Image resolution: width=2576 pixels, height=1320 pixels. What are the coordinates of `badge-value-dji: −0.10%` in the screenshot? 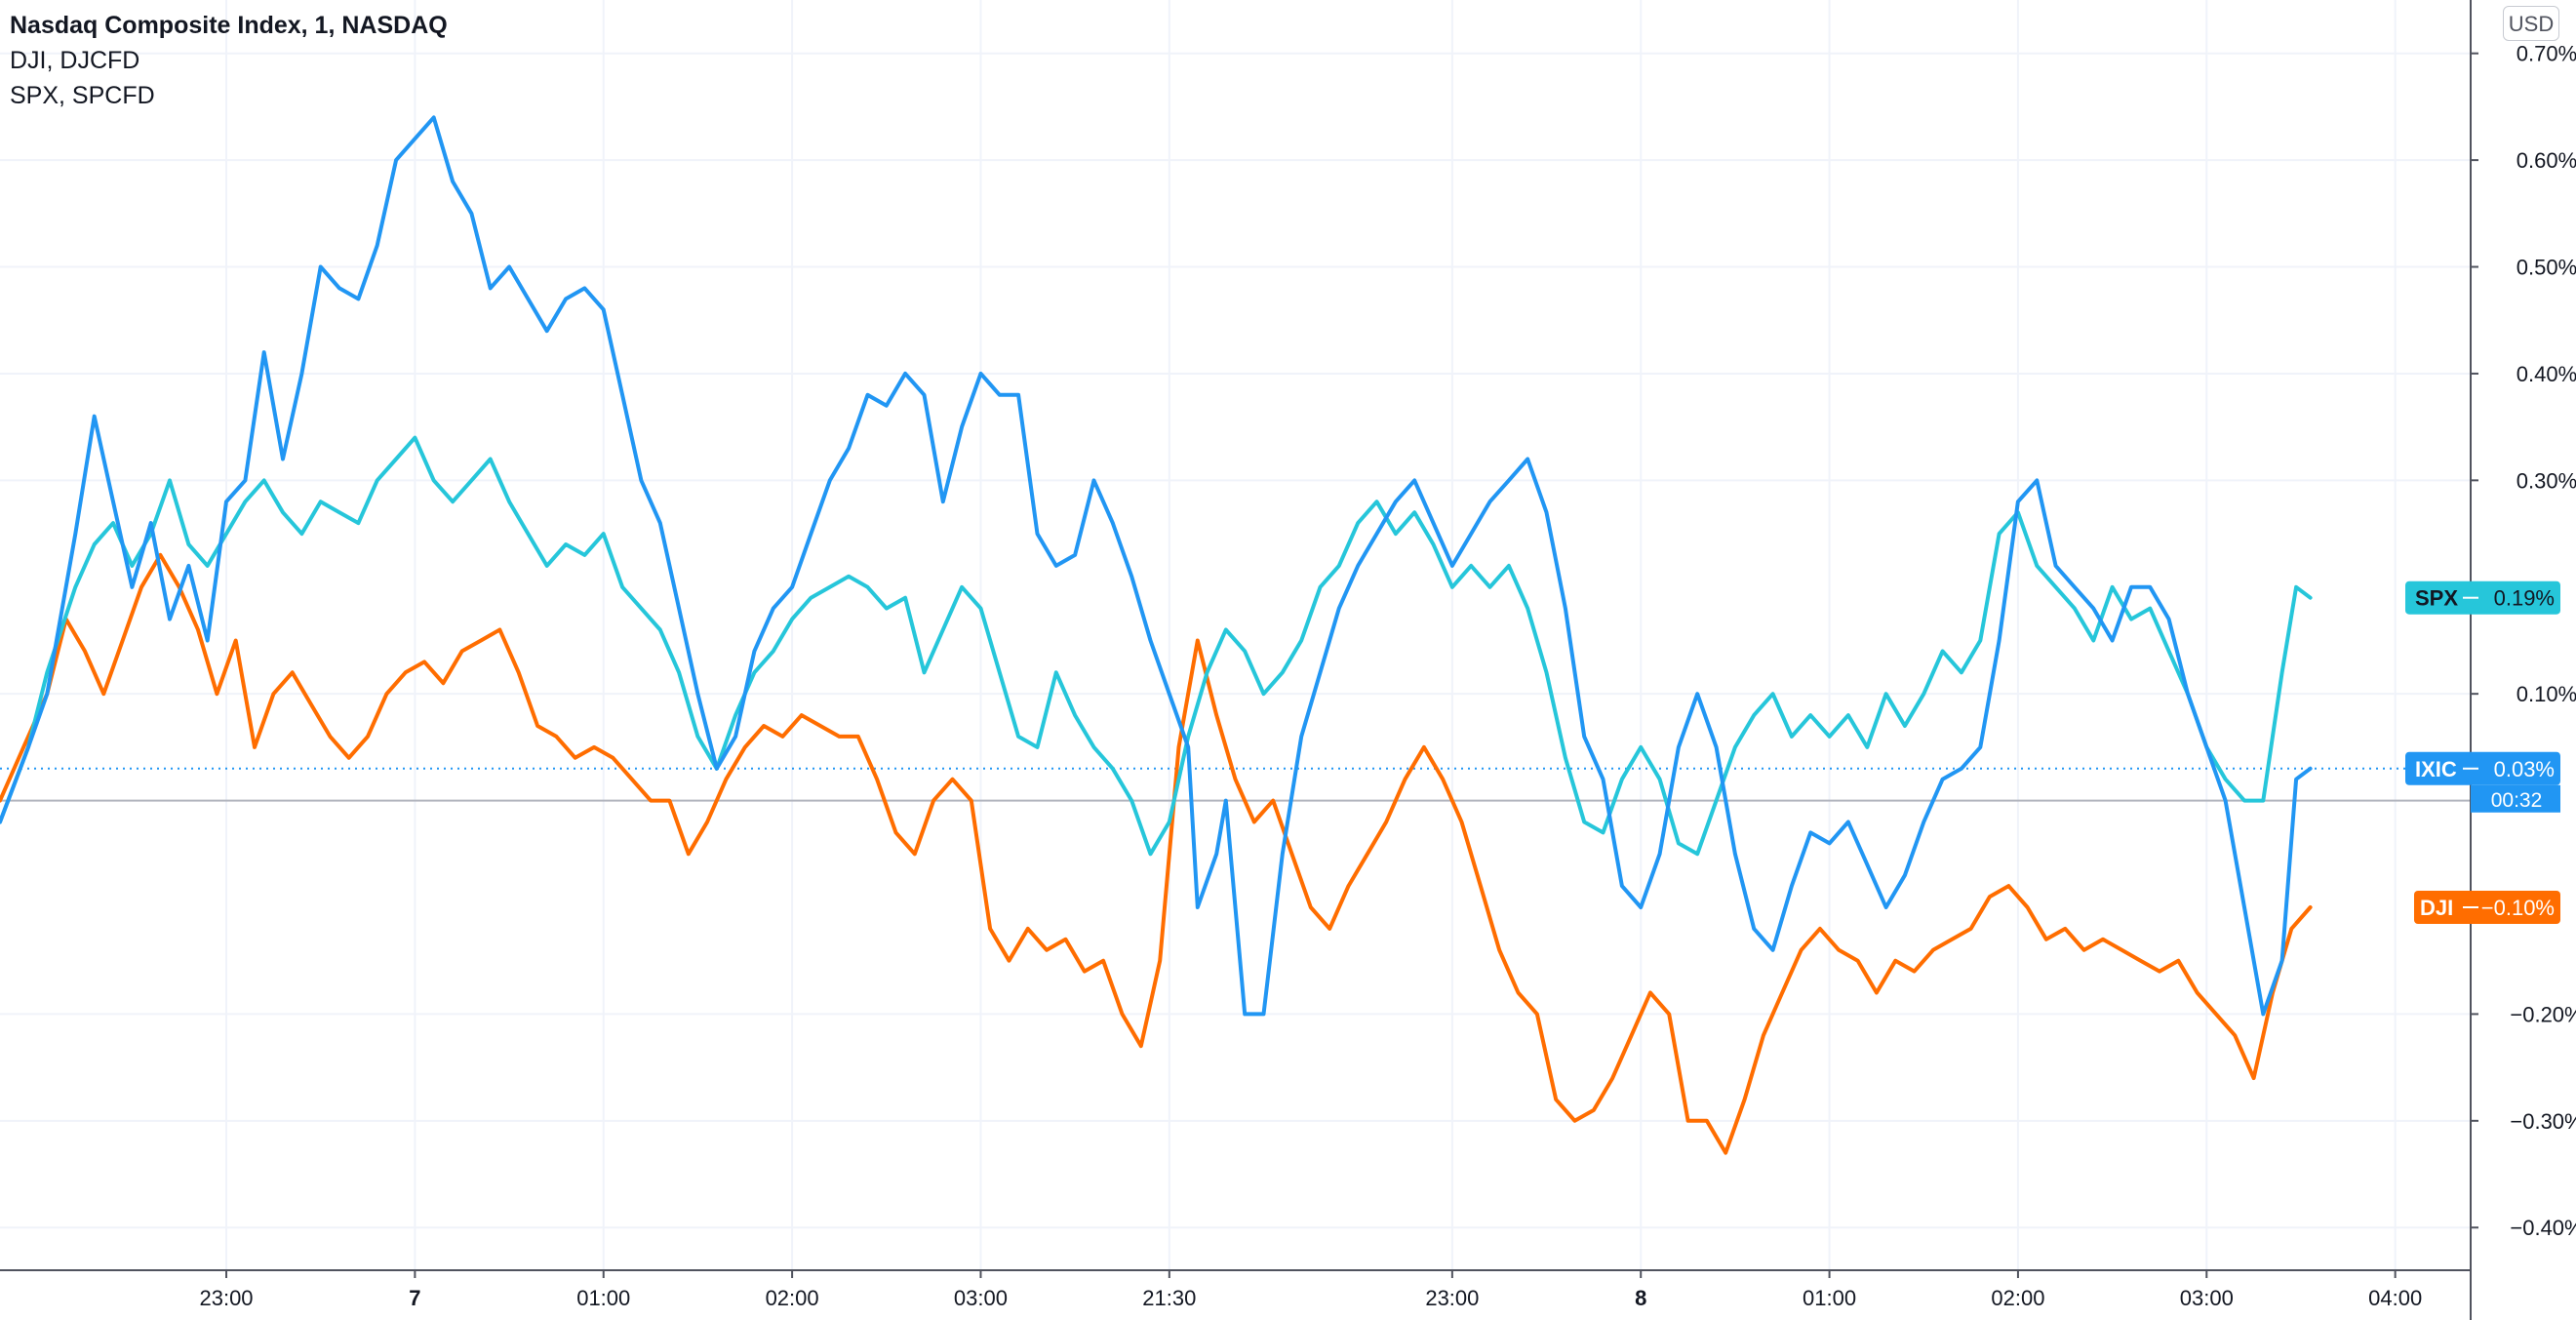 It's located at (2518, 908).